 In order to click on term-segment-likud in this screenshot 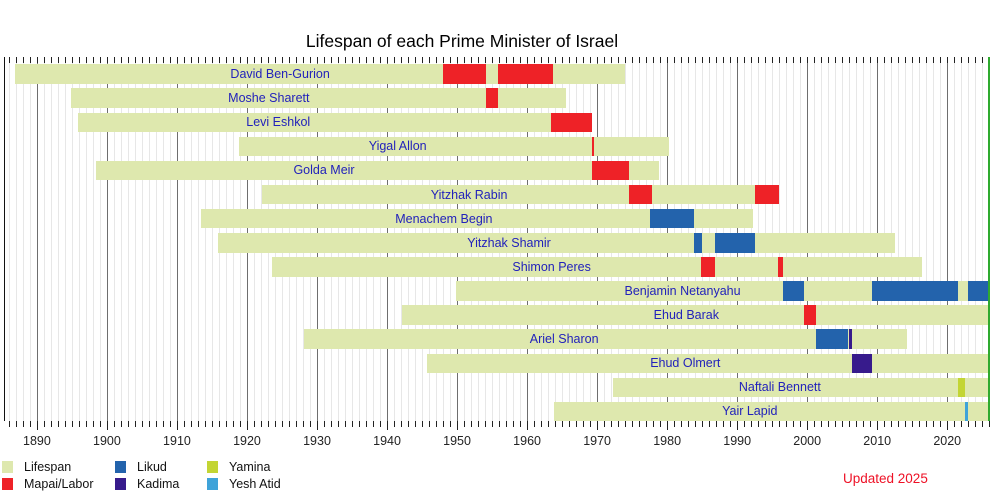, I will do `click(832, 339)`.